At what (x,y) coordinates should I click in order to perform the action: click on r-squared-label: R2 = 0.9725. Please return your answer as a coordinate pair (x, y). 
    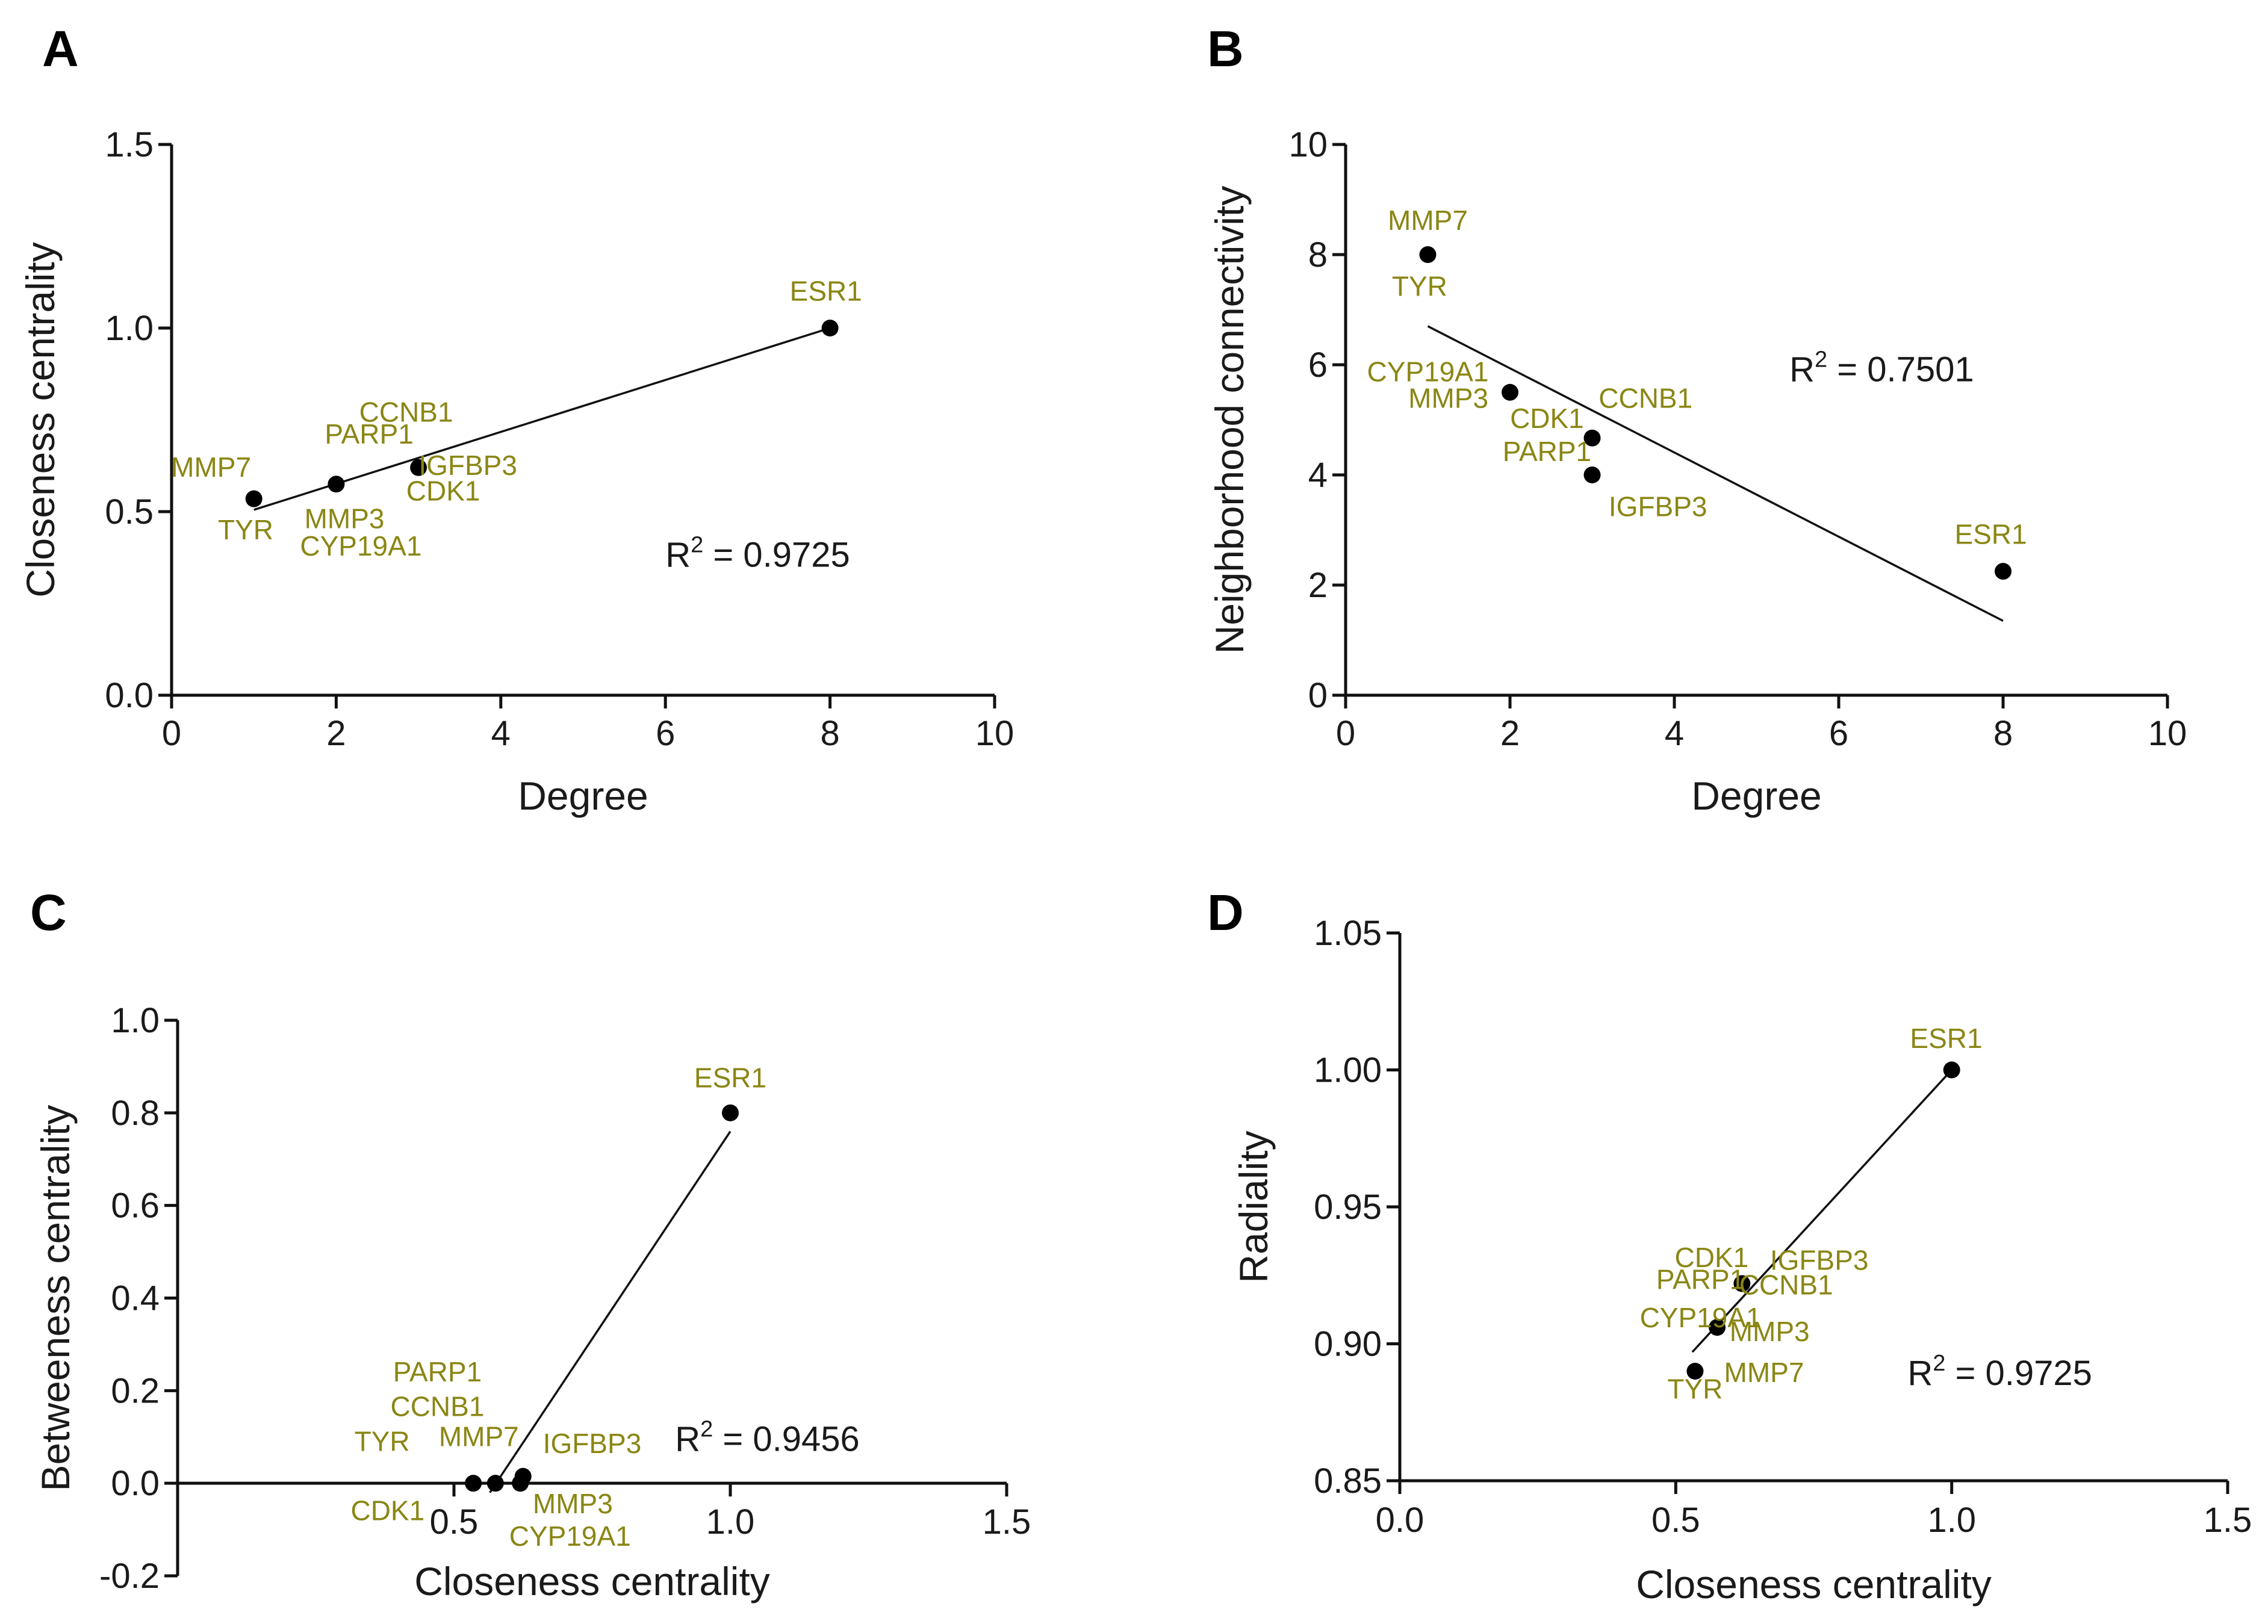
    Looking at the image, I should click on (1999, 1372).